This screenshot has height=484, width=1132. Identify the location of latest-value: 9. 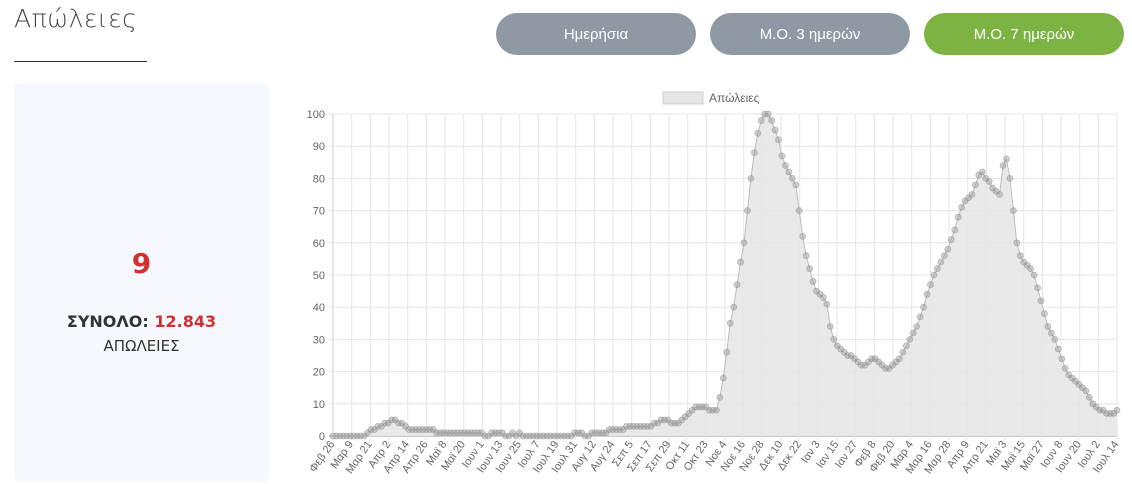
(141, 263).